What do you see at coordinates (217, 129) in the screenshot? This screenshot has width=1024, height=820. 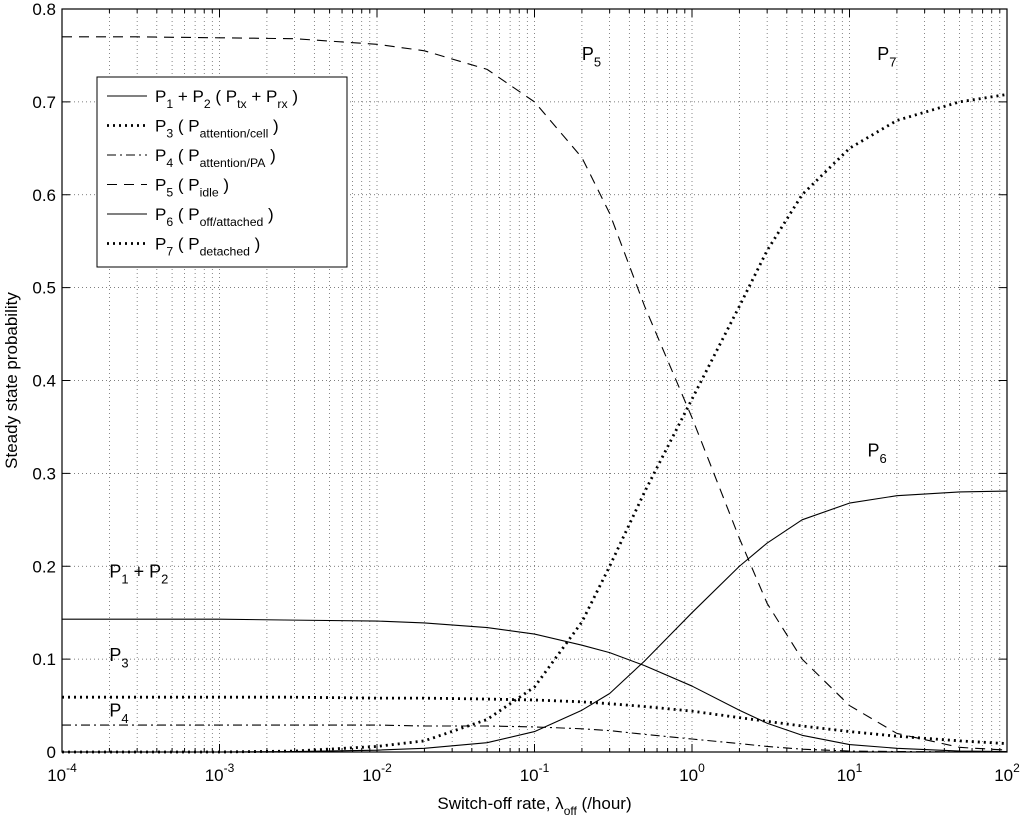 I see `legend-entry: P3 ( Pattention/cell )` at bounding box center [217, 129].